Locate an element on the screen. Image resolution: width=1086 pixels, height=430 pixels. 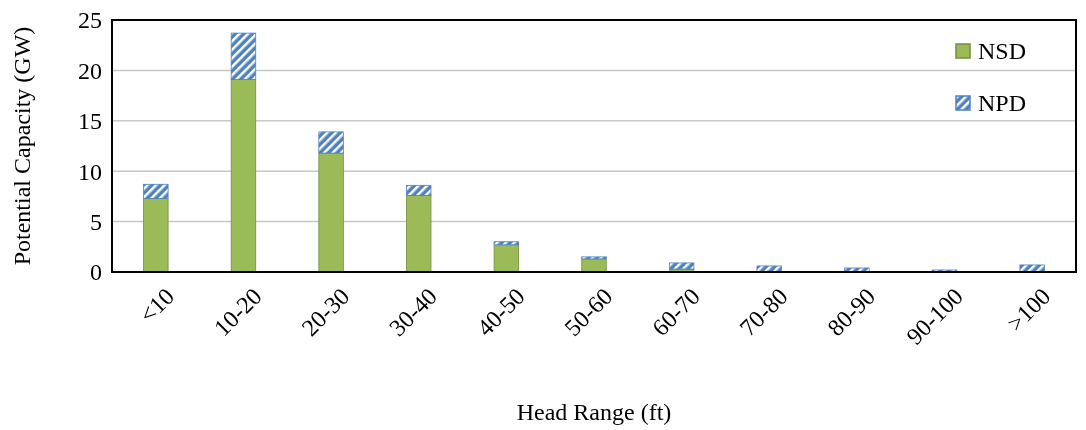
x-axis-title: Head Range (ft) is located at coordinates (594, 412).